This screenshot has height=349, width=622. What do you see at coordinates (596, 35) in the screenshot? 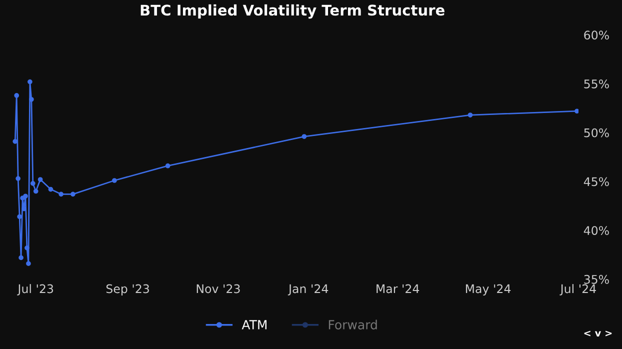
I see `y-tick-label: 60%` at bounding box center [596, 35].